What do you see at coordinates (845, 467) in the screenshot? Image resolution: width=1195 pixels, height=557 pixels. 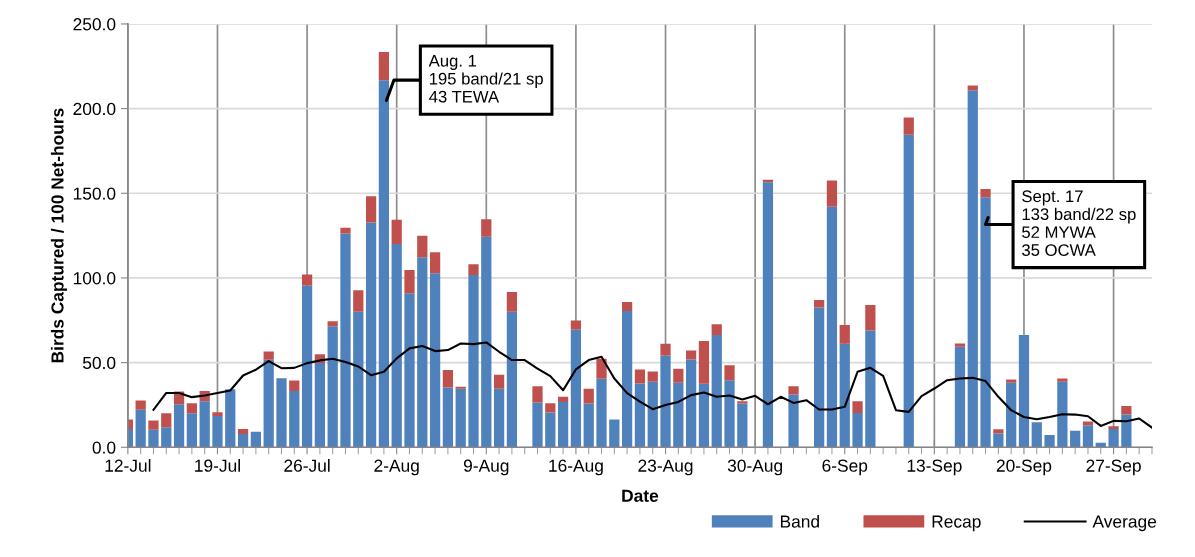 I see `x-tick-label: 6-Sep` at bounding box center [845, 467].